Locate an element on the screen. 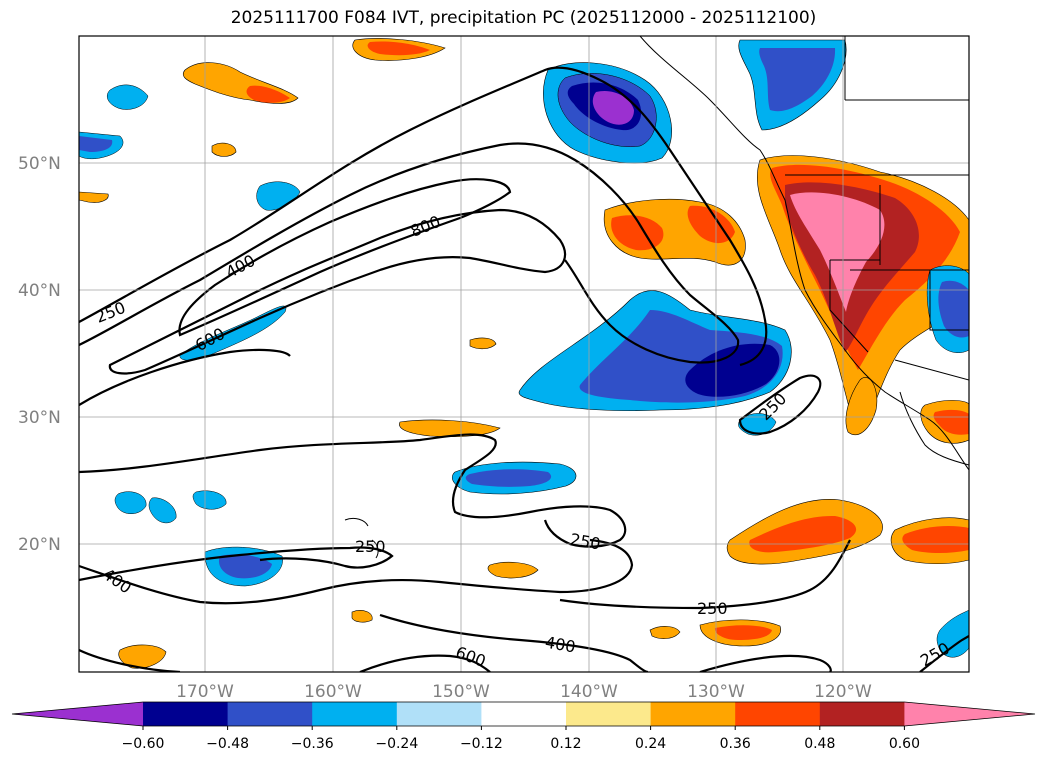 The image size is (1047, 765). colorbar-tick-label: 0.36 is located at coordinates (735, 744).